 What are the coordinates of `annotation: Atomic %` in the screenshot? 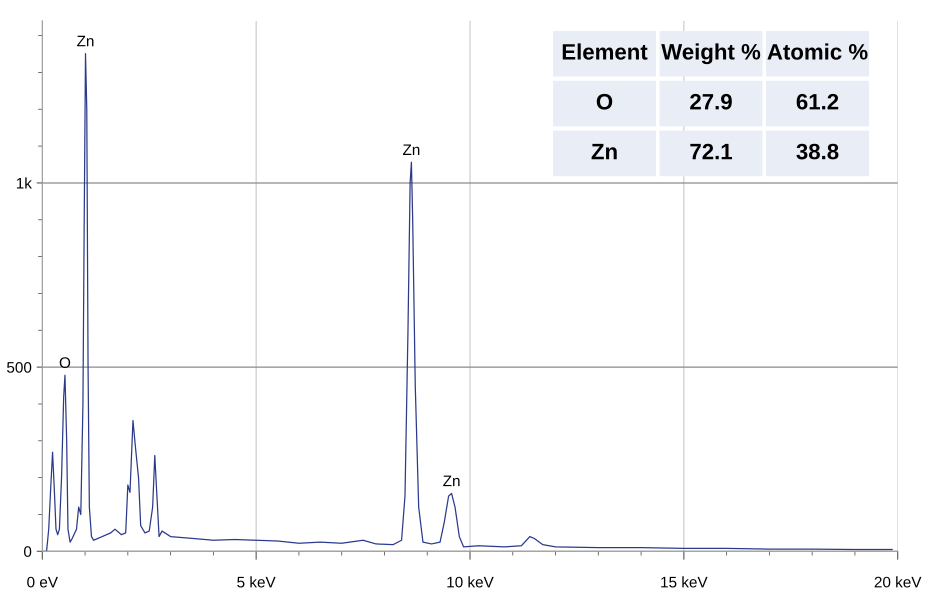 It's located at (817, 51).